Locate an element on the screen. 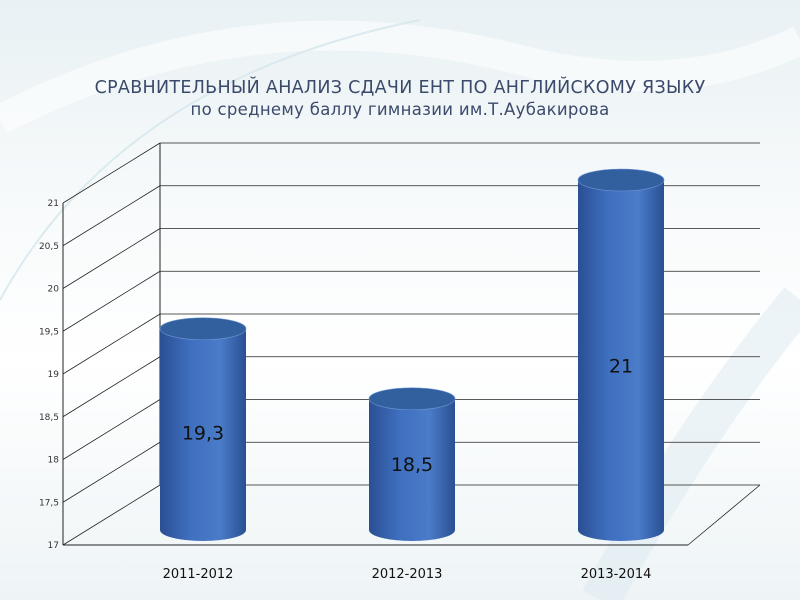  x-tick-label: 2013-2014 is located at coordinates (616, 574).